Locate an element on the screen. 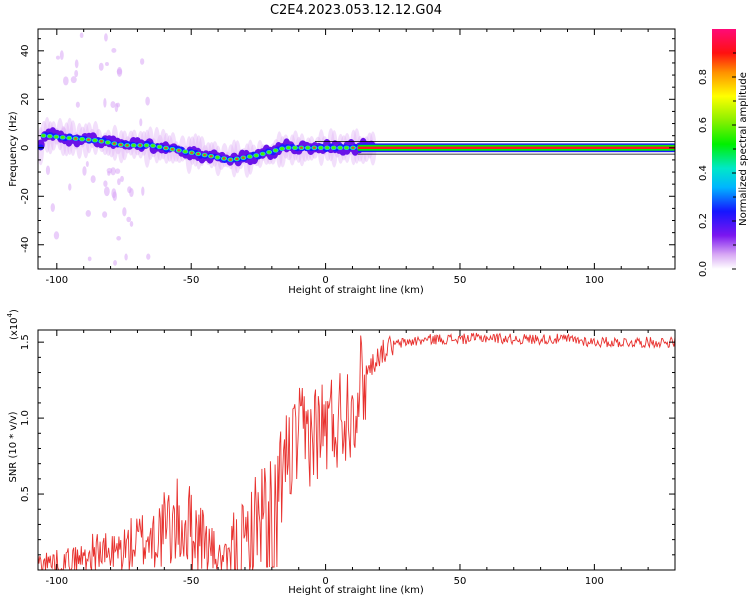 The height and width of the screenshot is (600, 750). snr-ylabel: SNR (10 * v/v) is located at coordinates (13, 446).